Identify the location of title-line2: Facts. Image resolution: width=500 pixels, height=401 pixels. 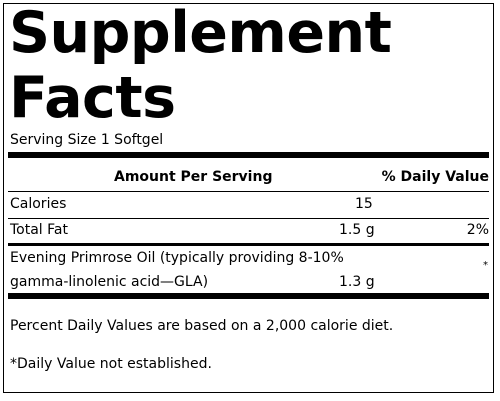
(92, 98).